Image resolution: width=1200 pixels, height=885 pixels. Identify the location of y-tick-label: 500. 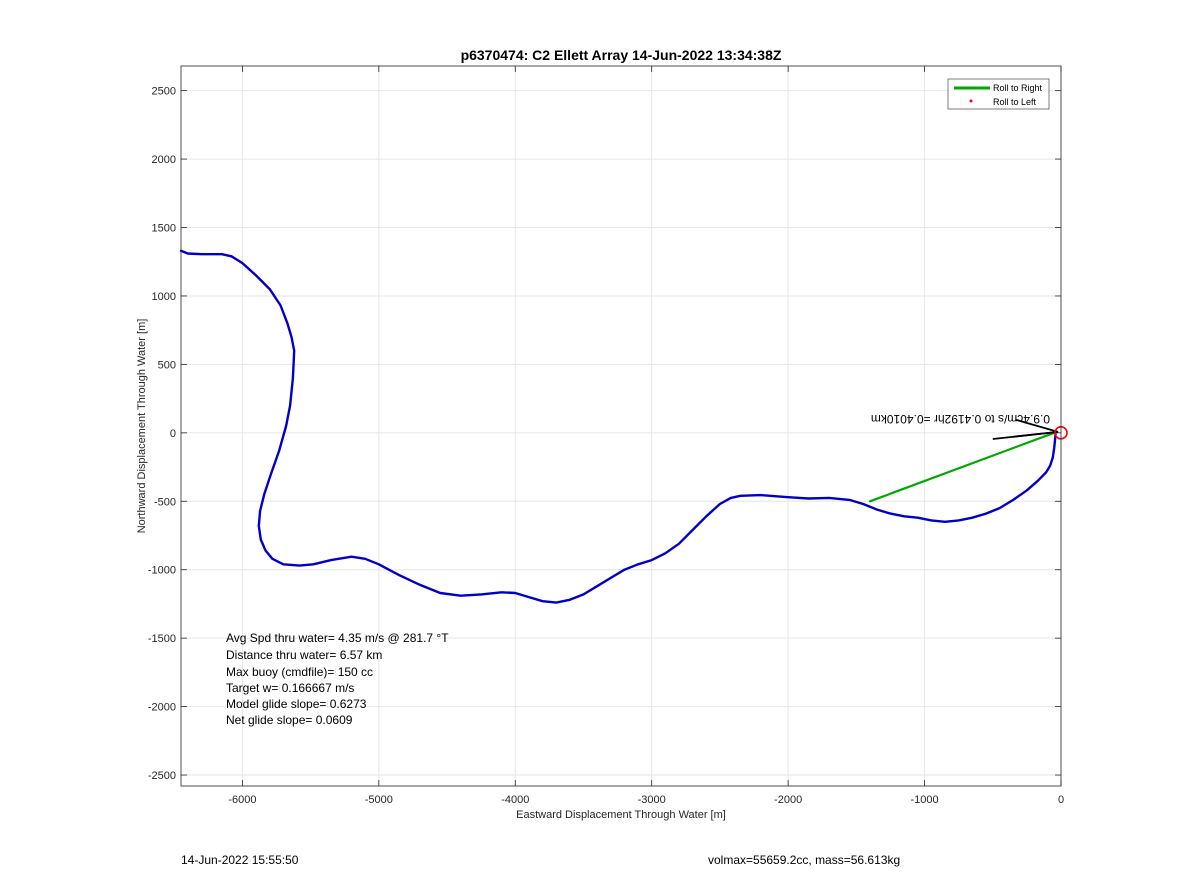
(167, 365).